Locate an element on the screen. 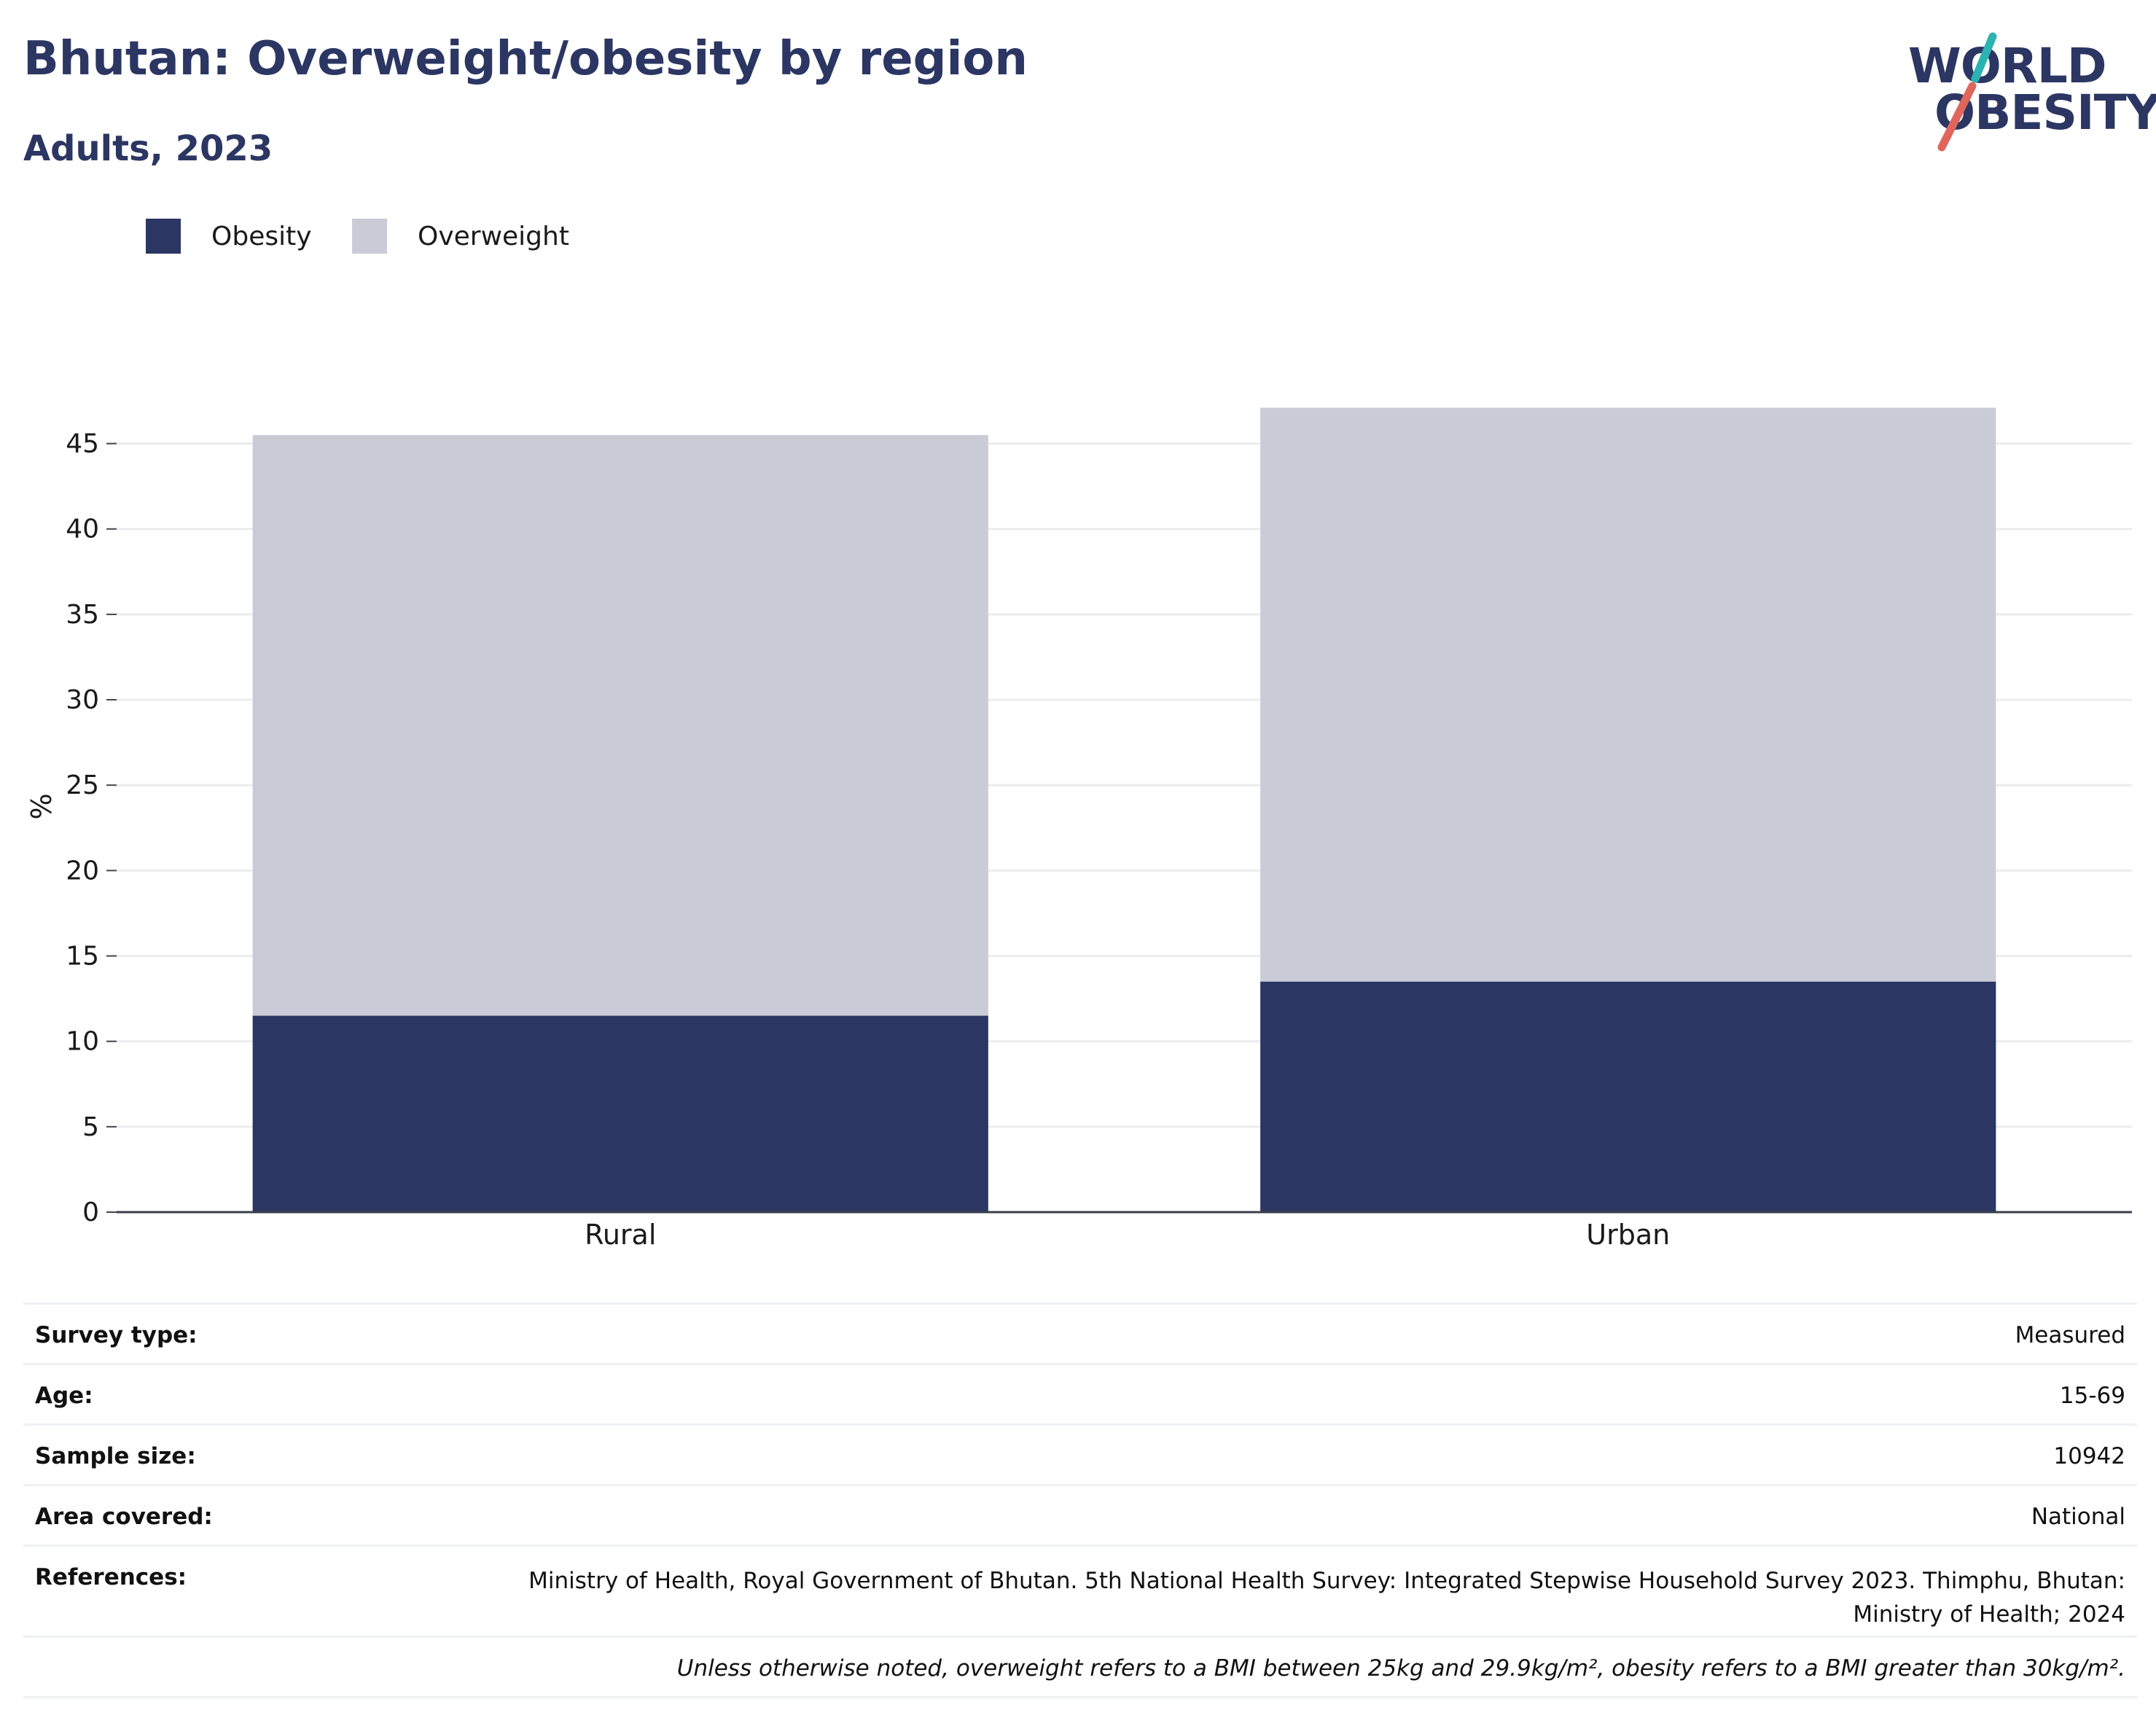 This screenshot has height=1734, width=2156. y-tick-label: 20 is located at coordinates (83, 871).